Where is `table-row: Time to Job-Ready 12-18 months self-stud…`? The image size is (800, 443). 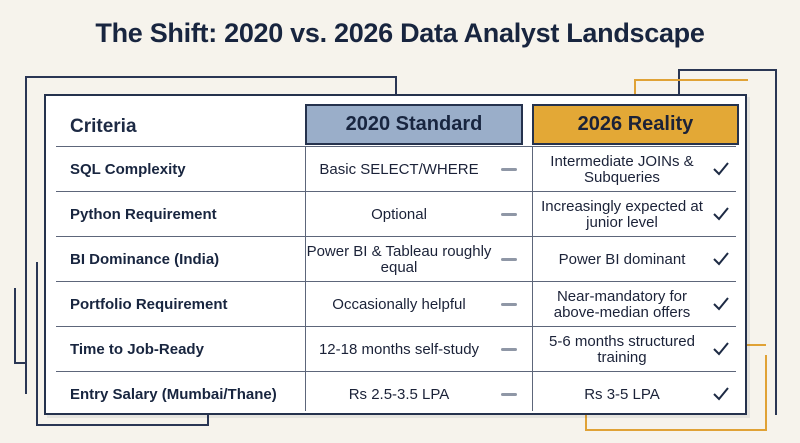 table-row: Time to Job-Ready 12-18 months self-stud… is located at coordinates (396, 349).